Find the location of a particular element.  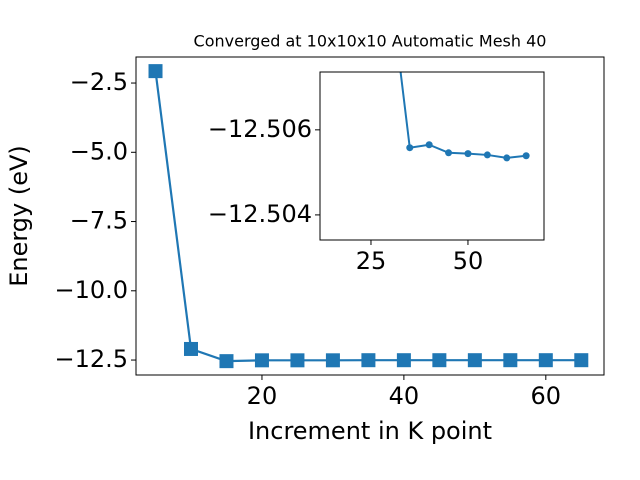

x-axis-label: Increment in K point is located at coordinates (370, 431).